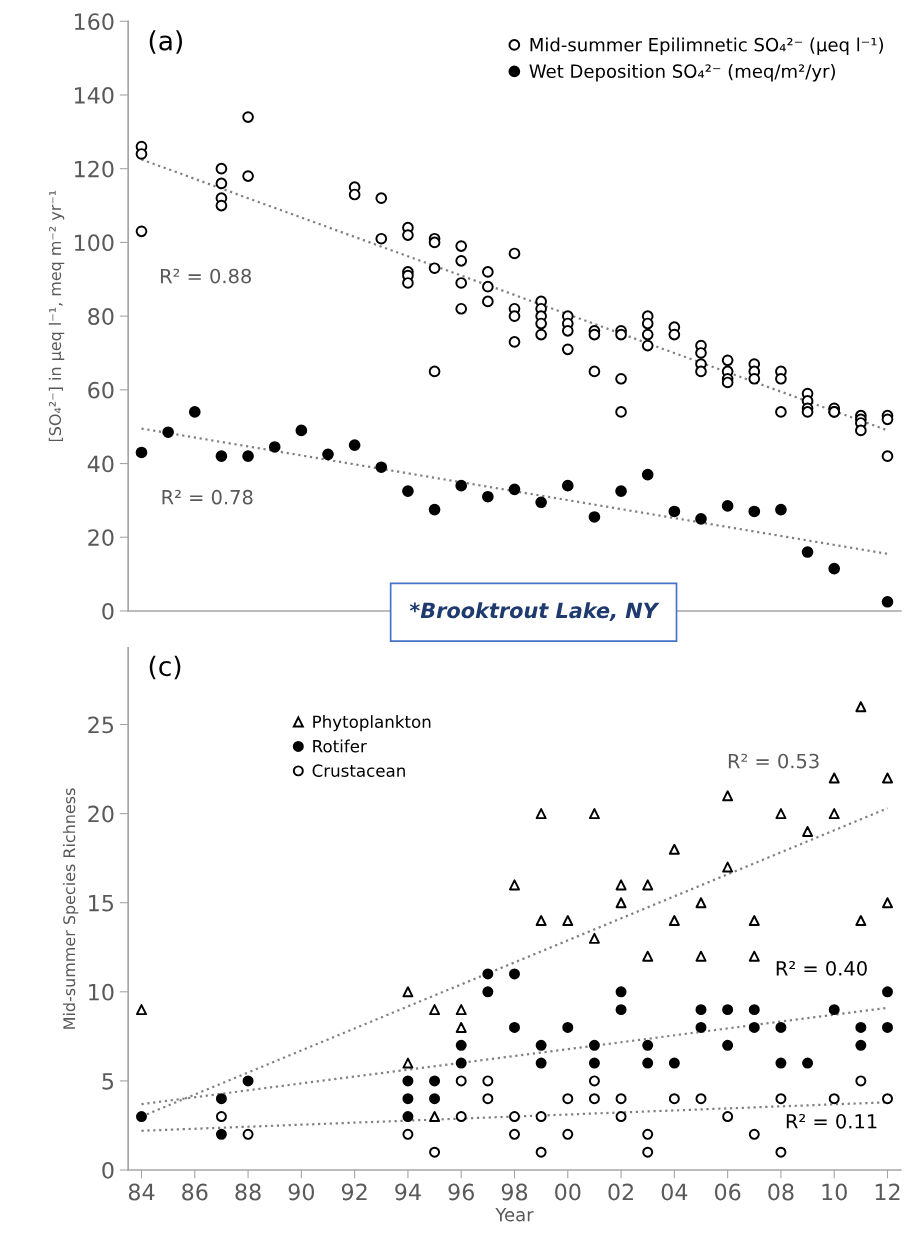  What do you see at coordinates (461, 1192) in the screenshot?
I see `x-tick-label: 96` at bounding box center [461, 1192].